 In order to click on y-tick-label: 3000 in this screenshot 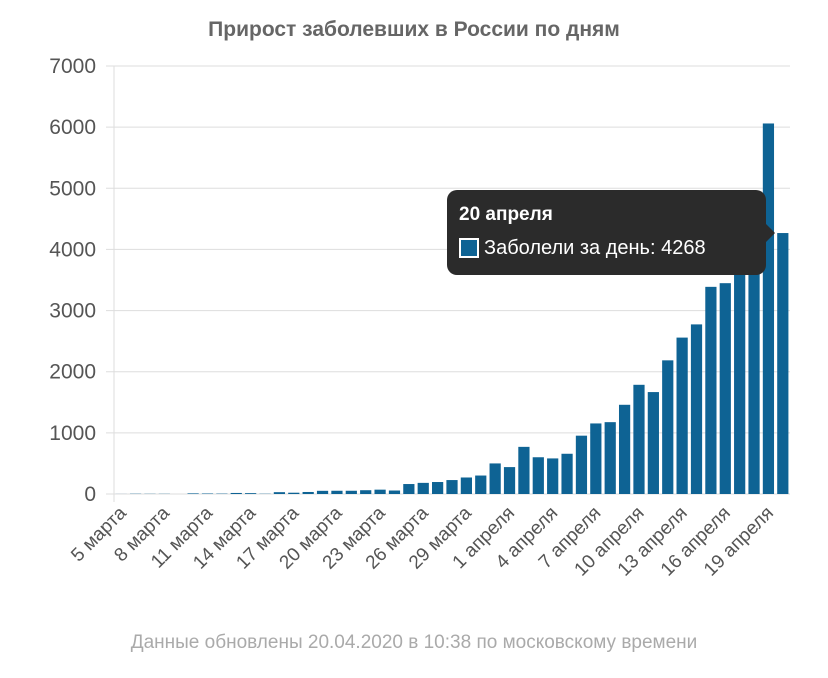, I will do `click(72, 311)`.